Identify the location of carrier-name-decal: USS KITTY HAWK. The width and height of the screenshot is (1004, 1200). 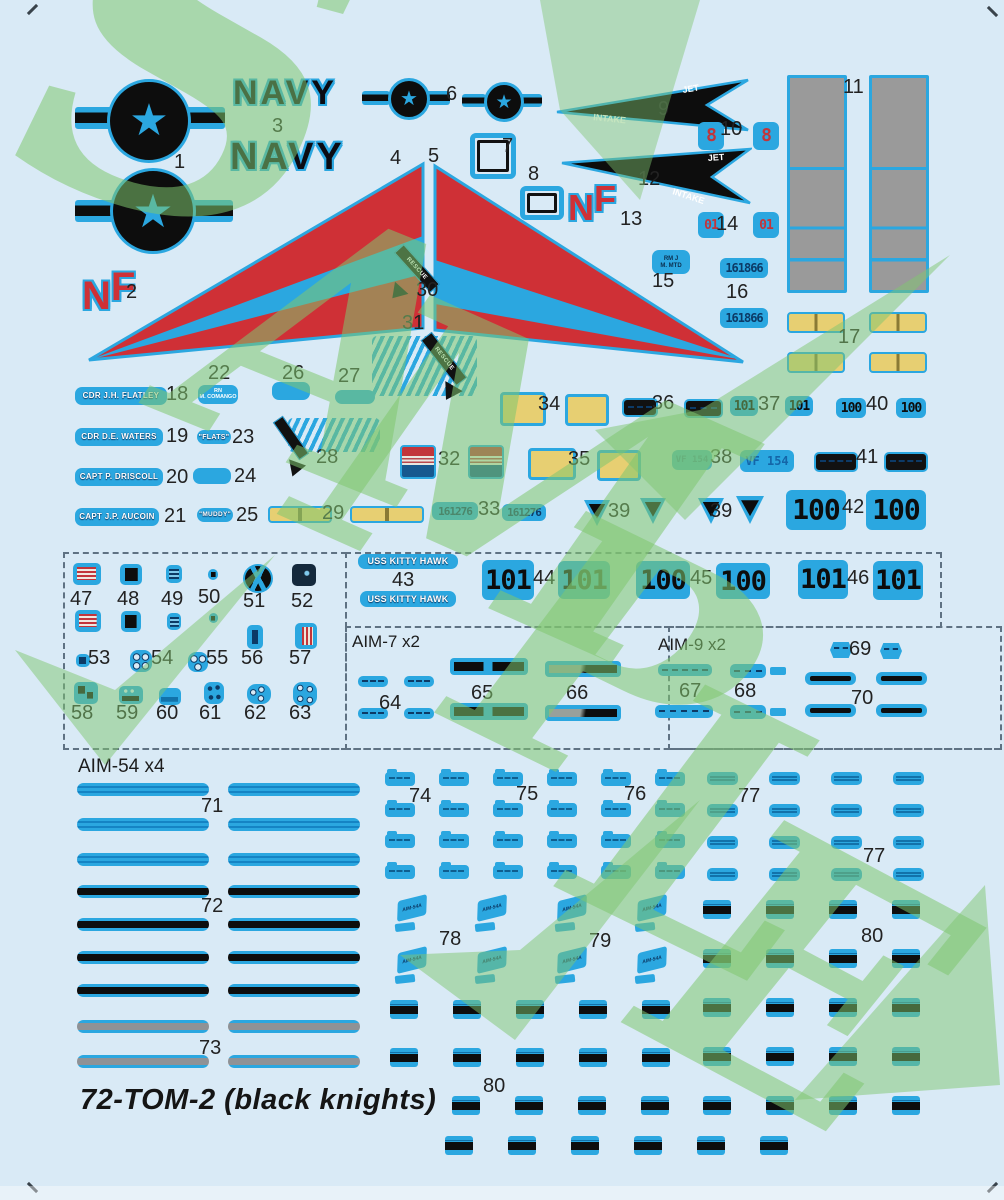
(408, 561).